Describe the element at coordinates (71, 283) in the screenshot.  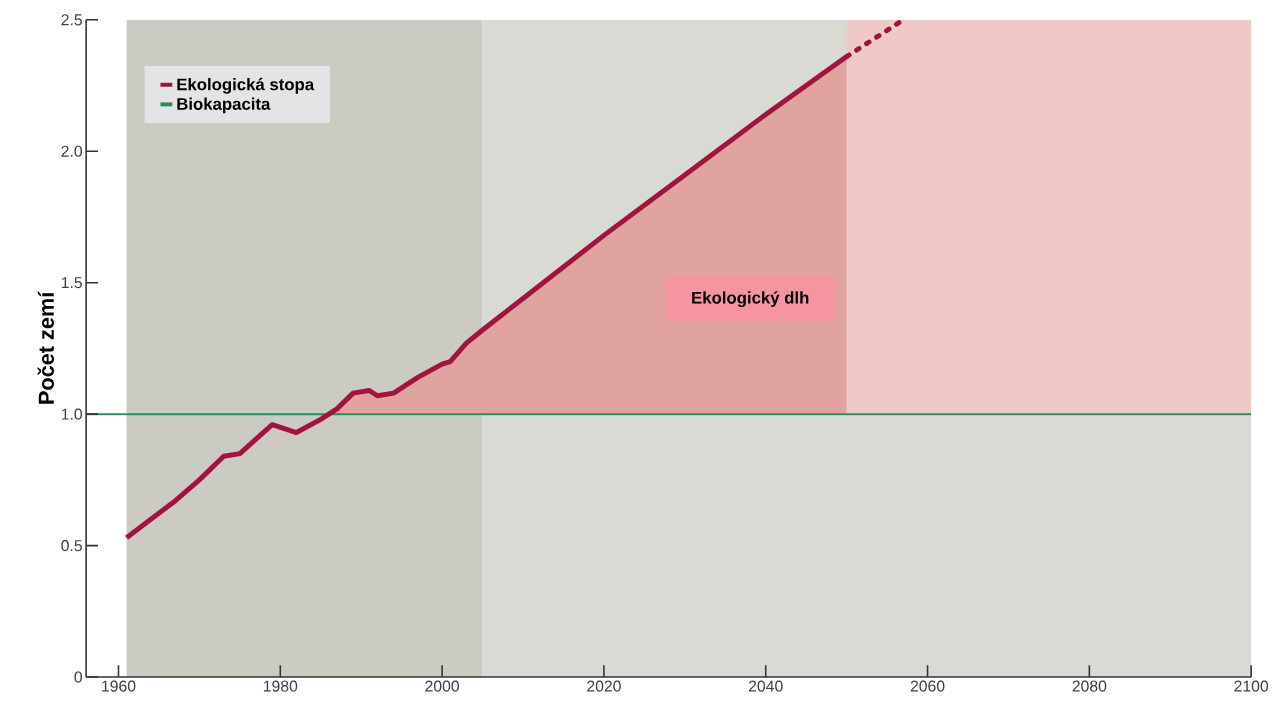
I see `y-tick-label: 1.5` at that location.